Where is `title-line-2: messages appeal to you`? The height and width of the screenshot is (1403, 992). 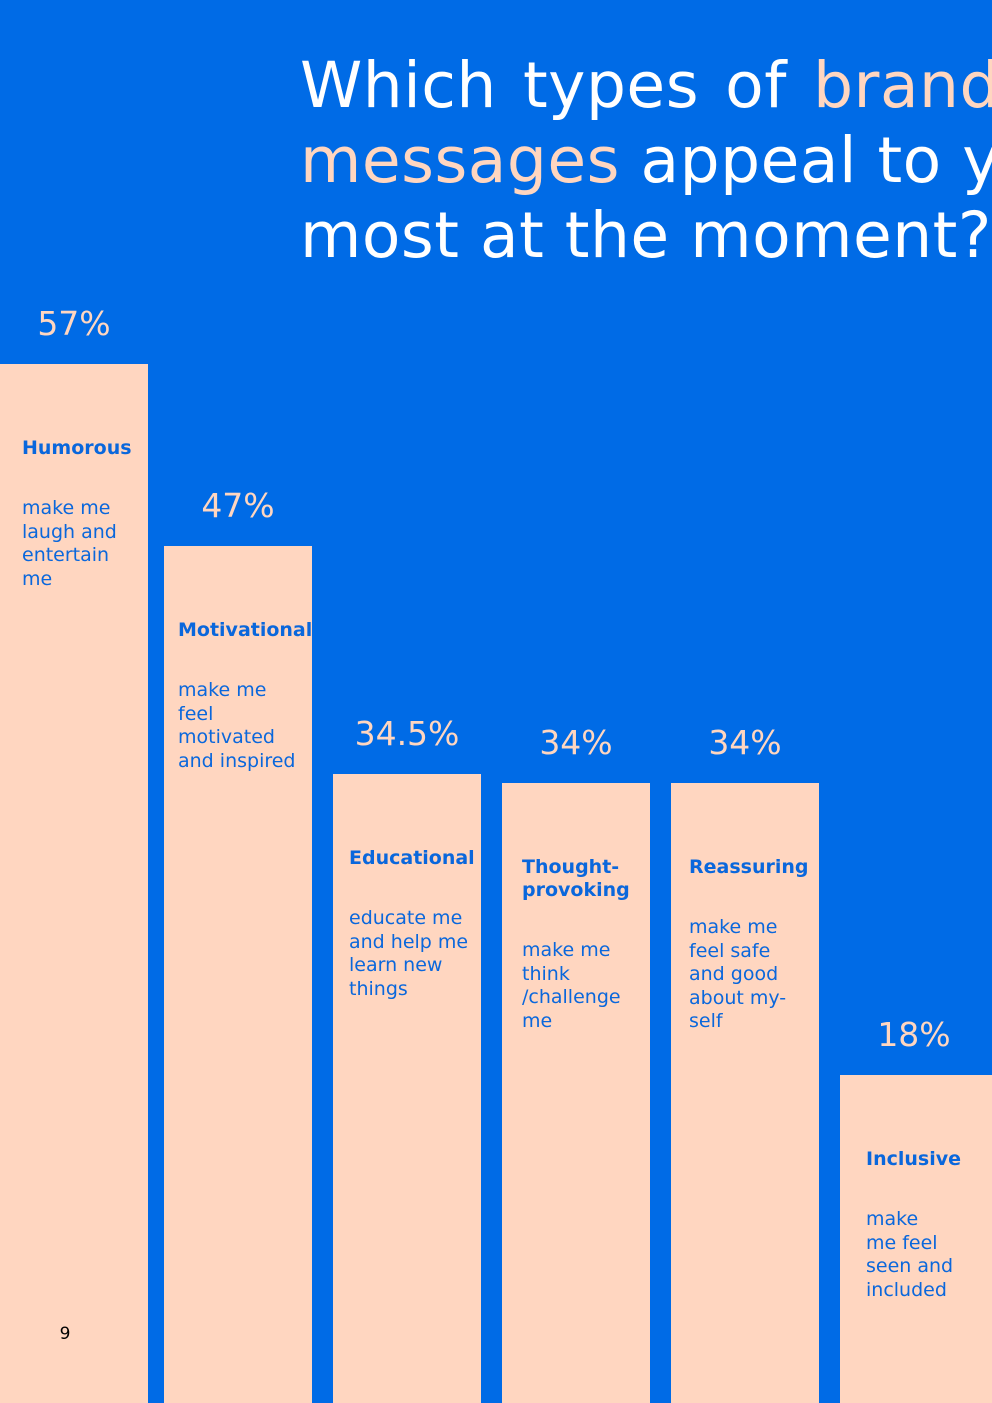 title-line-2: messages appeal to you is located at coordinates (646, 160).